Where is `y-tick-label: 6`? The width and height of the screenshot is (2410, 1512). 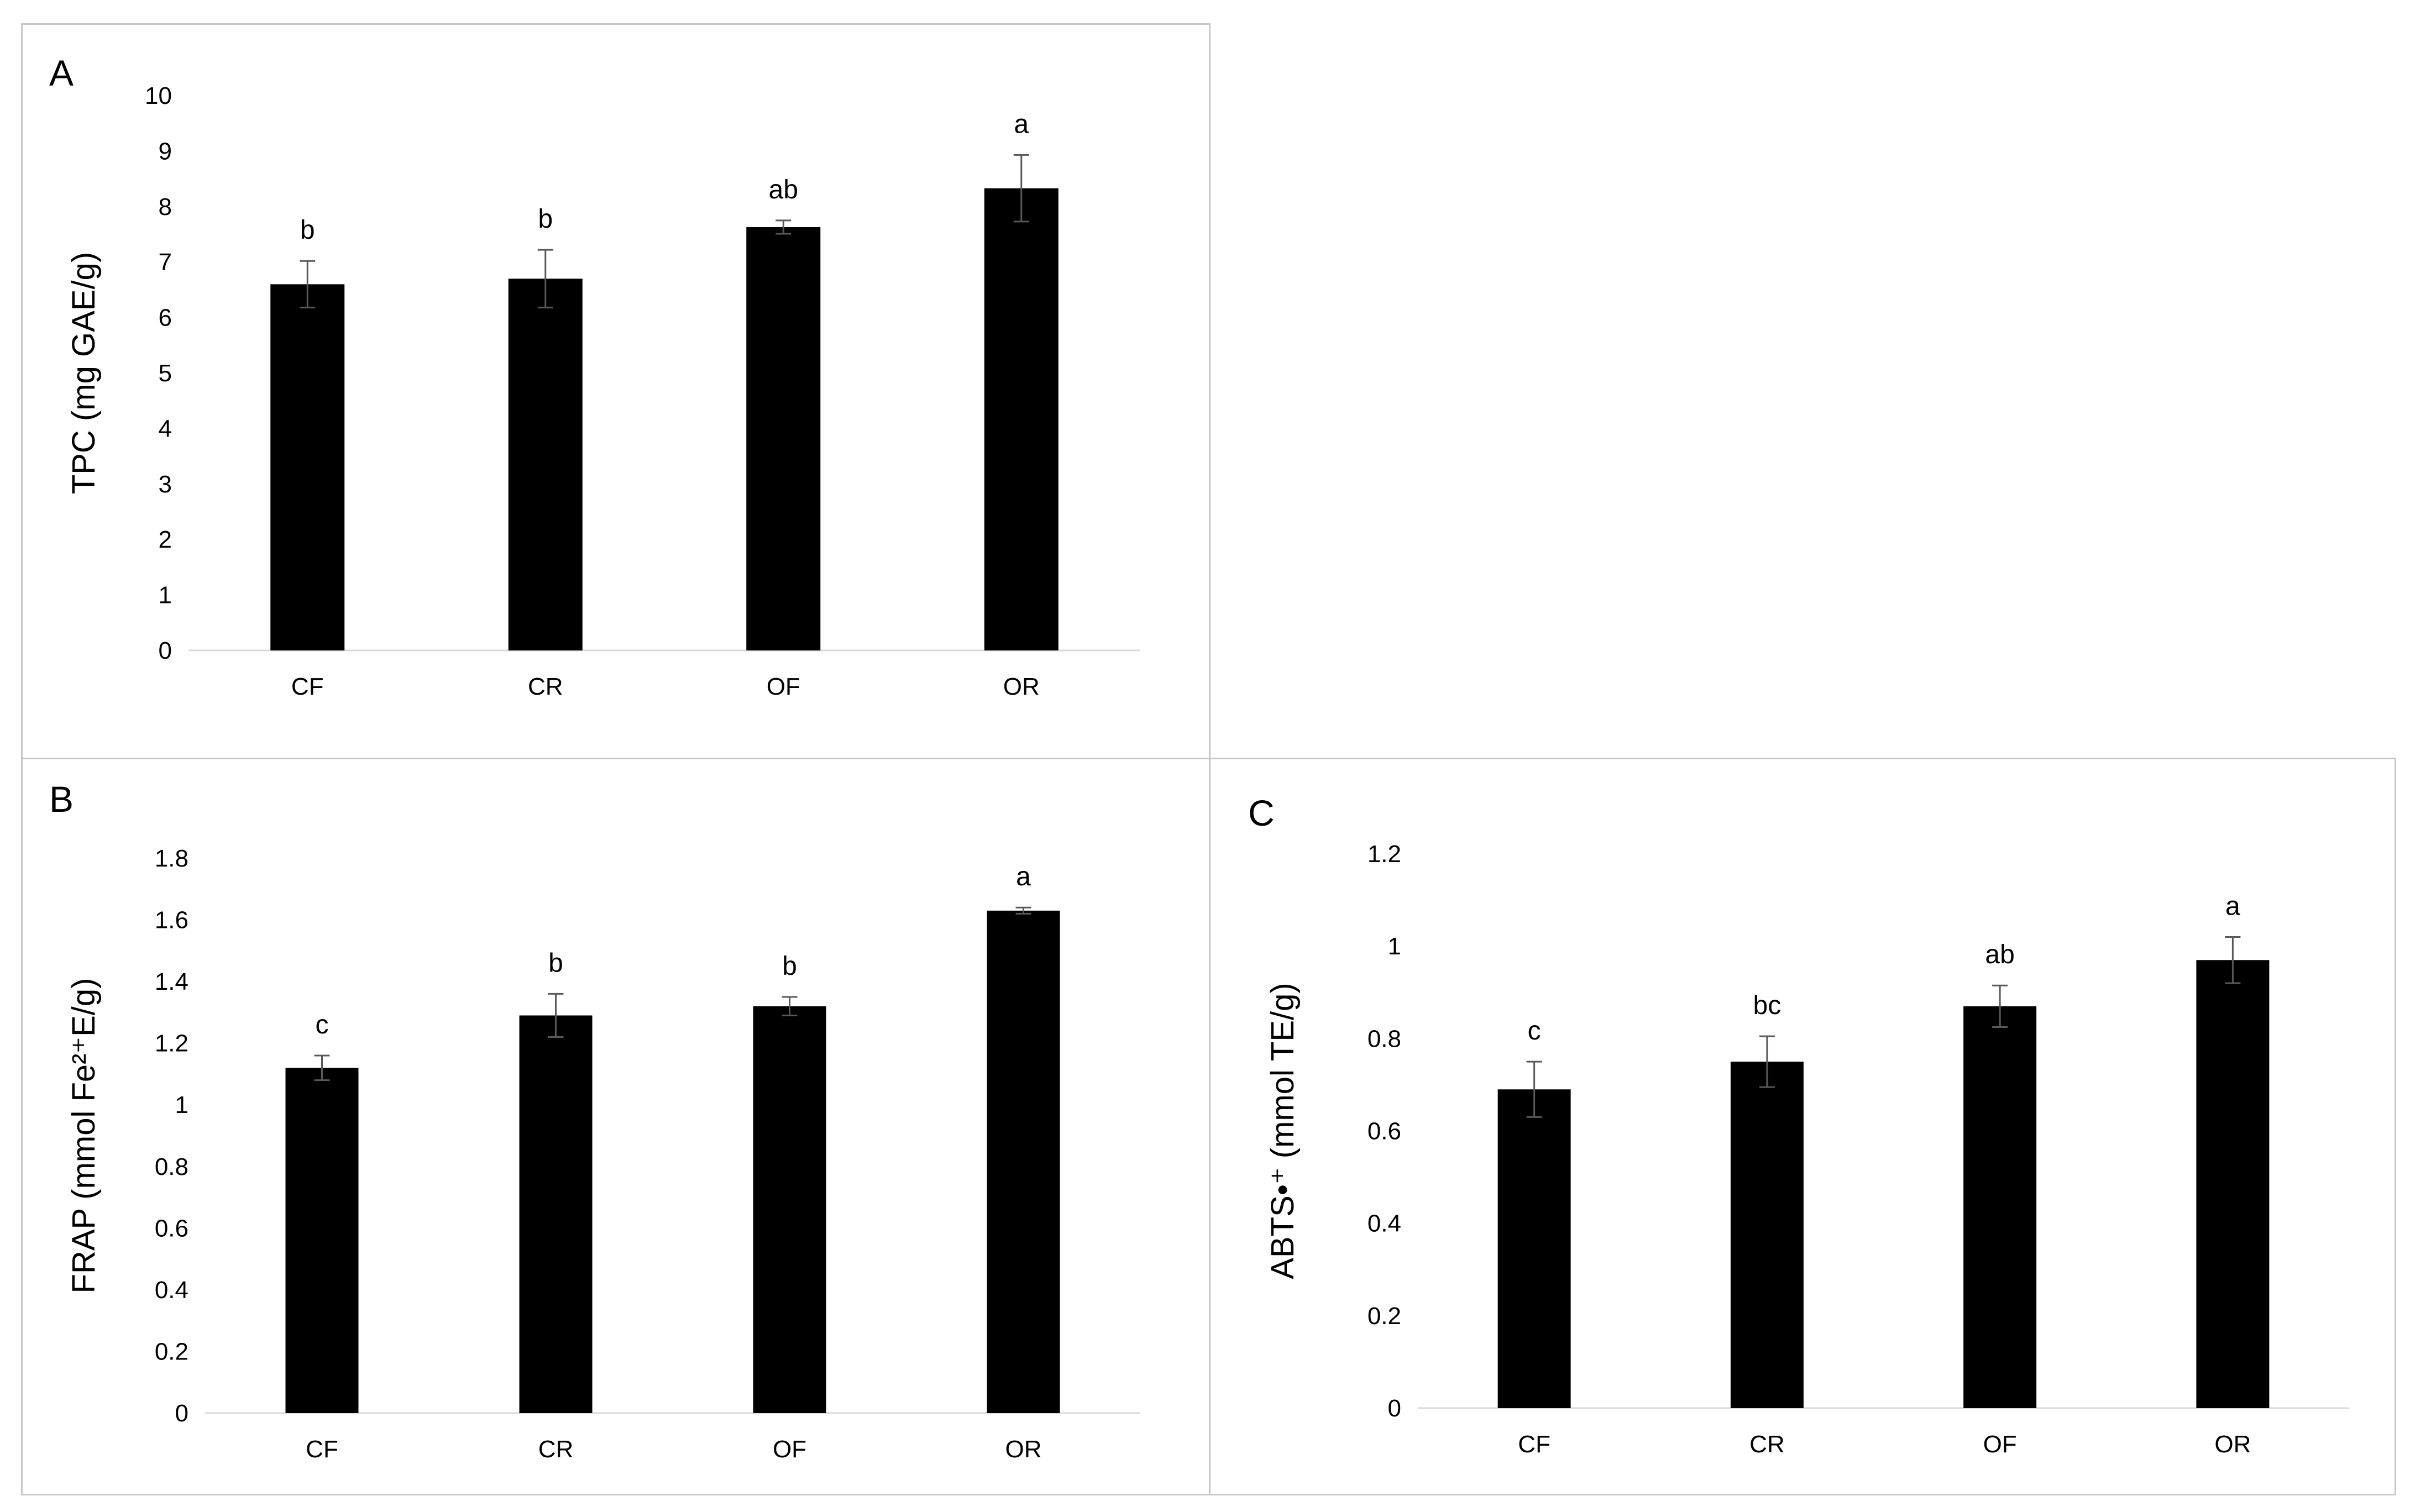 y-tick-label: 6 is located at coordinates (165, 319).